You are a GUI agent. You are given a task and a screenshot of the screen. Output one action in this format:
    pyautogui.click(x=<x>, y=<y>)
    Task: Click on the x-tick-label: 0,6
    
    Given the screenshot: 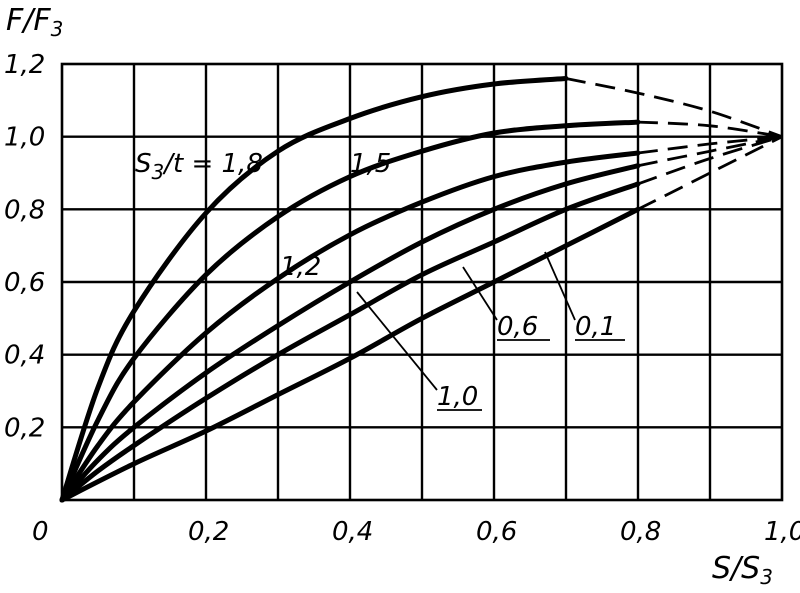 What is the action you would take?
    pyautogui.click(x=496, y=532)
    